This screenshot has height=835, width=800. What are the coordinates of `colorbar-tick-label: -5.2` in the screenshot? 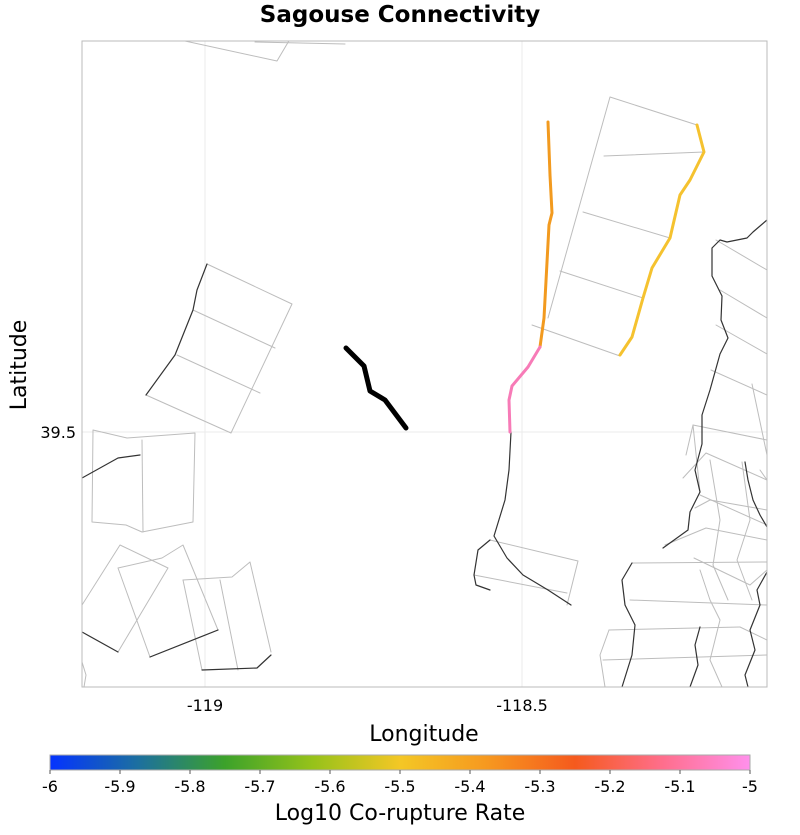 It's located at (609, 786).